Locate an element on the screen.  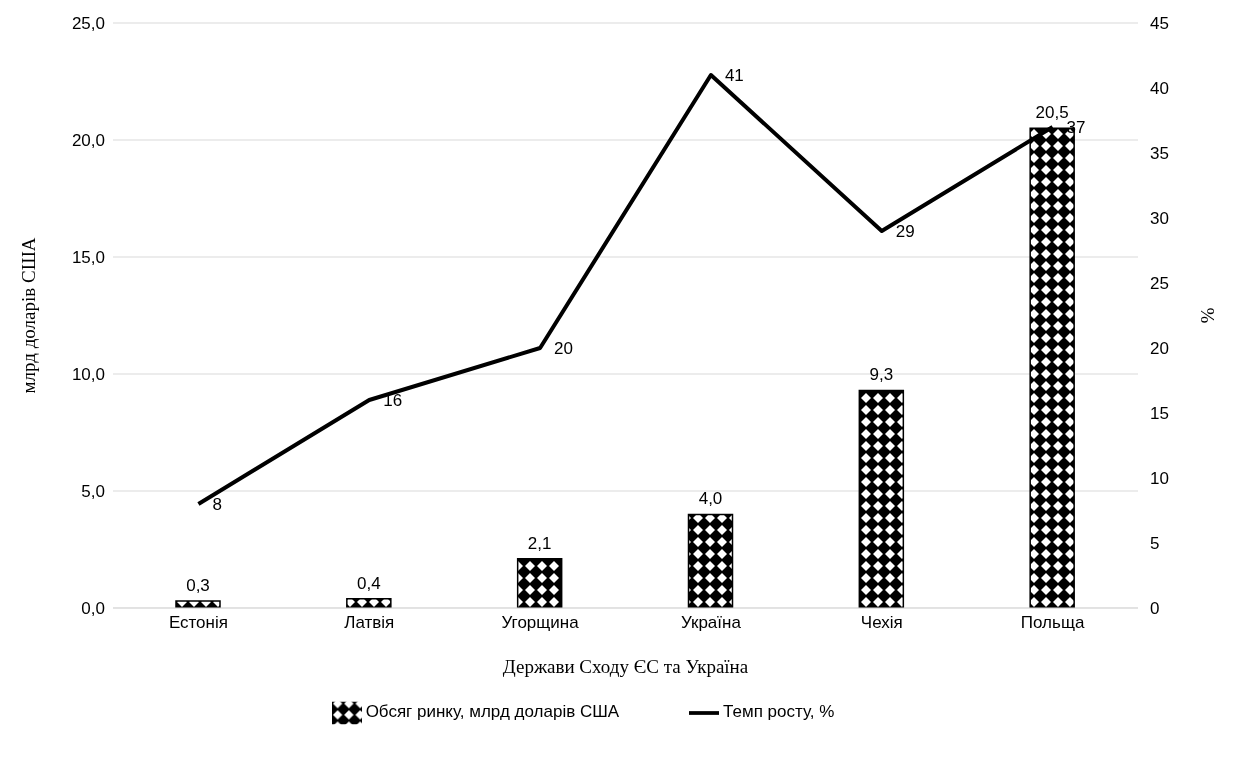
y-axis-title: млрд доларів США is located at coordinates (28, 315).